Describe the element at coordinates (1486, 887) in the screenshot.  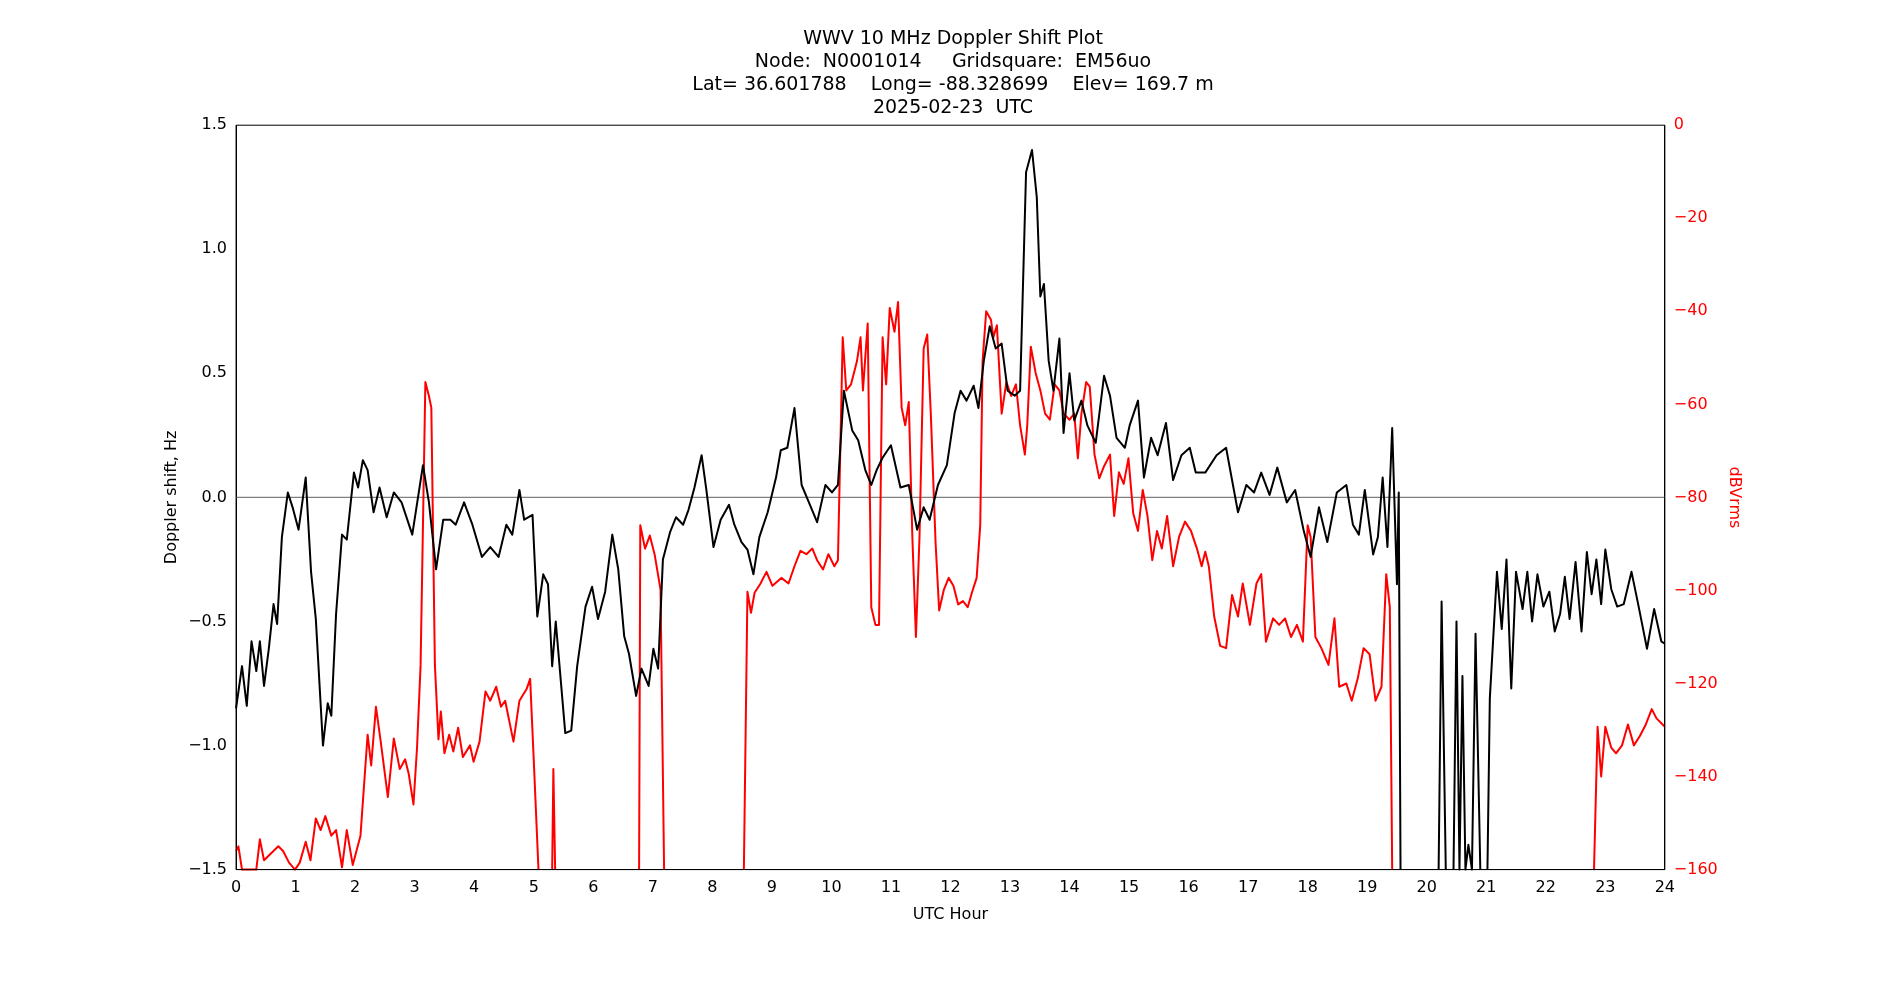
I see `x-tick-label: 21` at that location.